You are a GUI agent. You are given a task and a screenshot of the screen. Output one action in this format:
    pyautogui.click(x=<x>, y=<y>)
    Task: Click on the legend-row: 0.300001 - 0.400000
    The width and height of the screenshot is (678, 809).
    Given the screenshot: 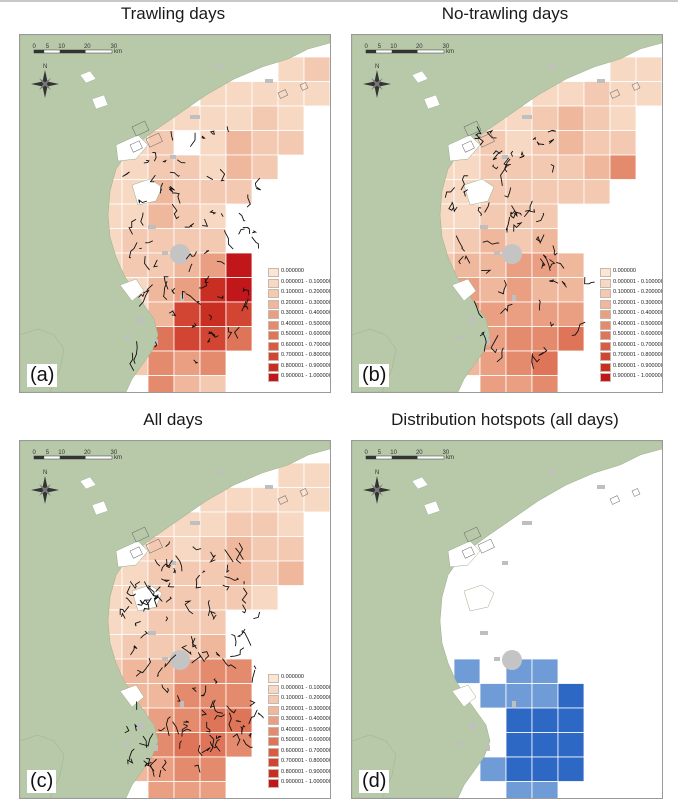 What is the action you would take?
    pyautogui.click(x=299, y=314)
    